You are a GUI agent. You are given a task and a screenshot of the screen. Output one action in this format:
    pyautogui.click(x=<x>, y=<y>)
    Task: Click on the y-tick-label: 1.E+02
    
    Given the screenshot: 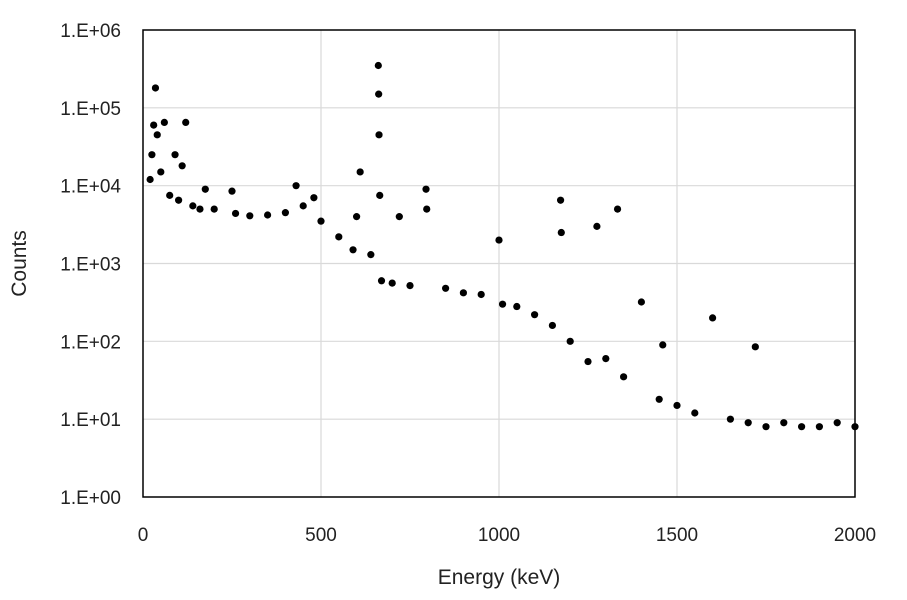 What is the action you would take?
    pyautogui.click(x=90, y=342)
    